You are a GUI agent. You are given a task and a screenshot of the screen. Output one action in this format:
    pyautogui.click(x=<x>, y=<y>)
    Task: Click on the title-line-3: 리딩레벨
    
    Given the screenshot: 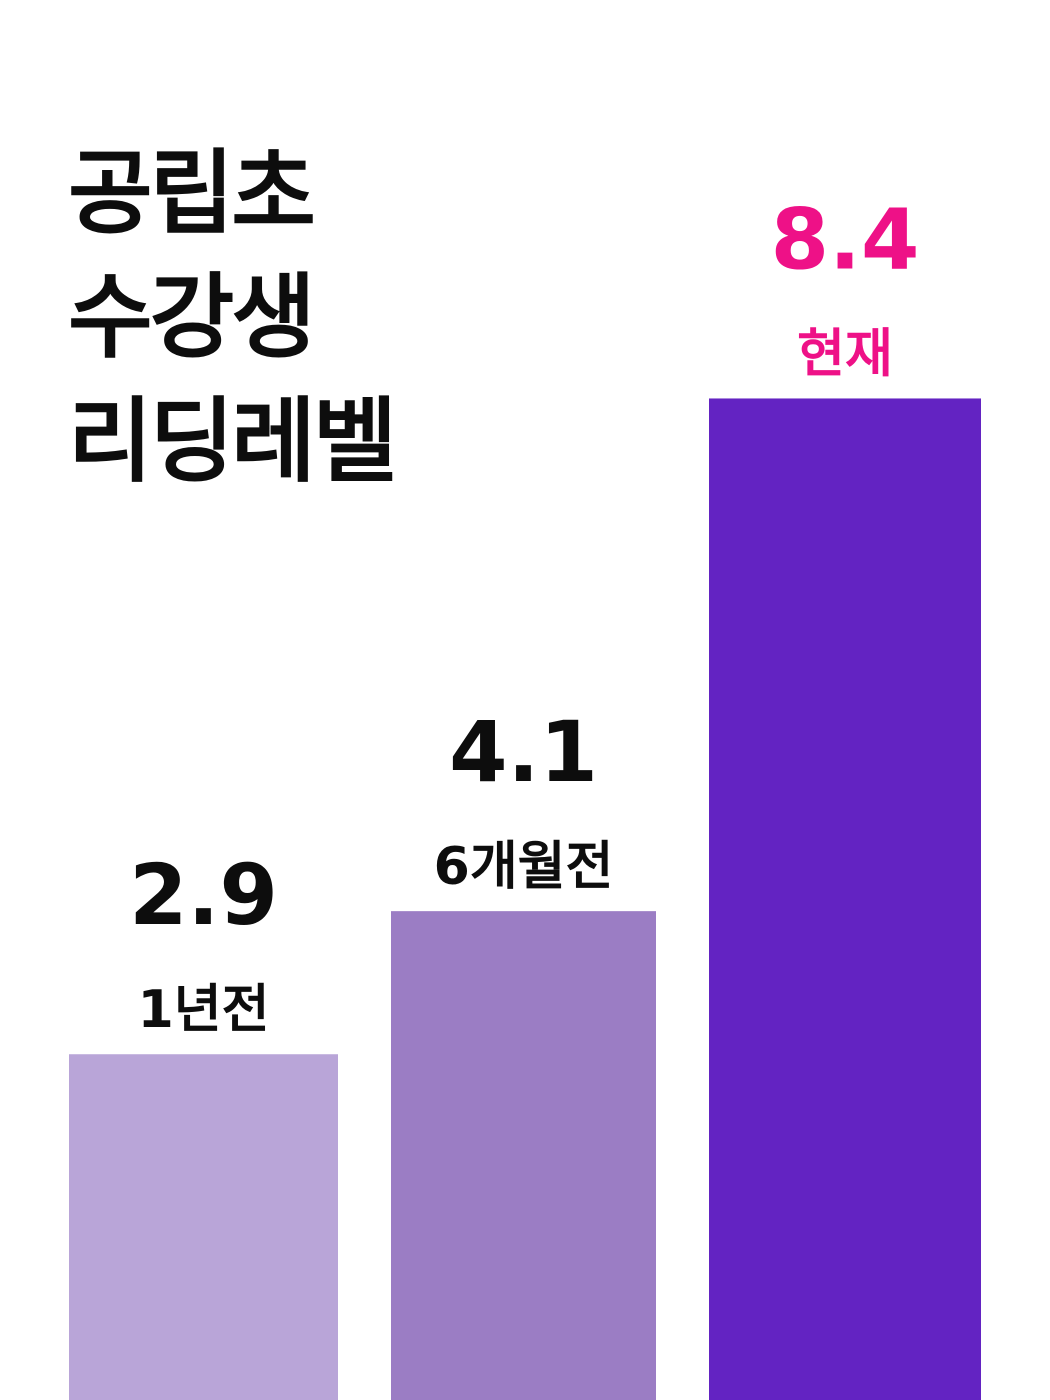 What is the action you would take?
    pyautogui.click(x=233, y=441)
    